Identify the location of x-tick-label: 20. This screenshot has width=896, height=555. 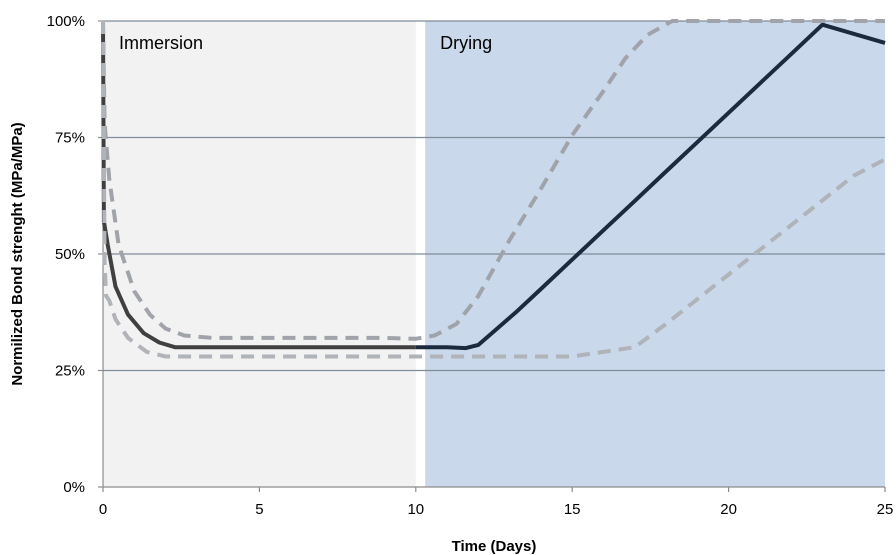
(728, 509).